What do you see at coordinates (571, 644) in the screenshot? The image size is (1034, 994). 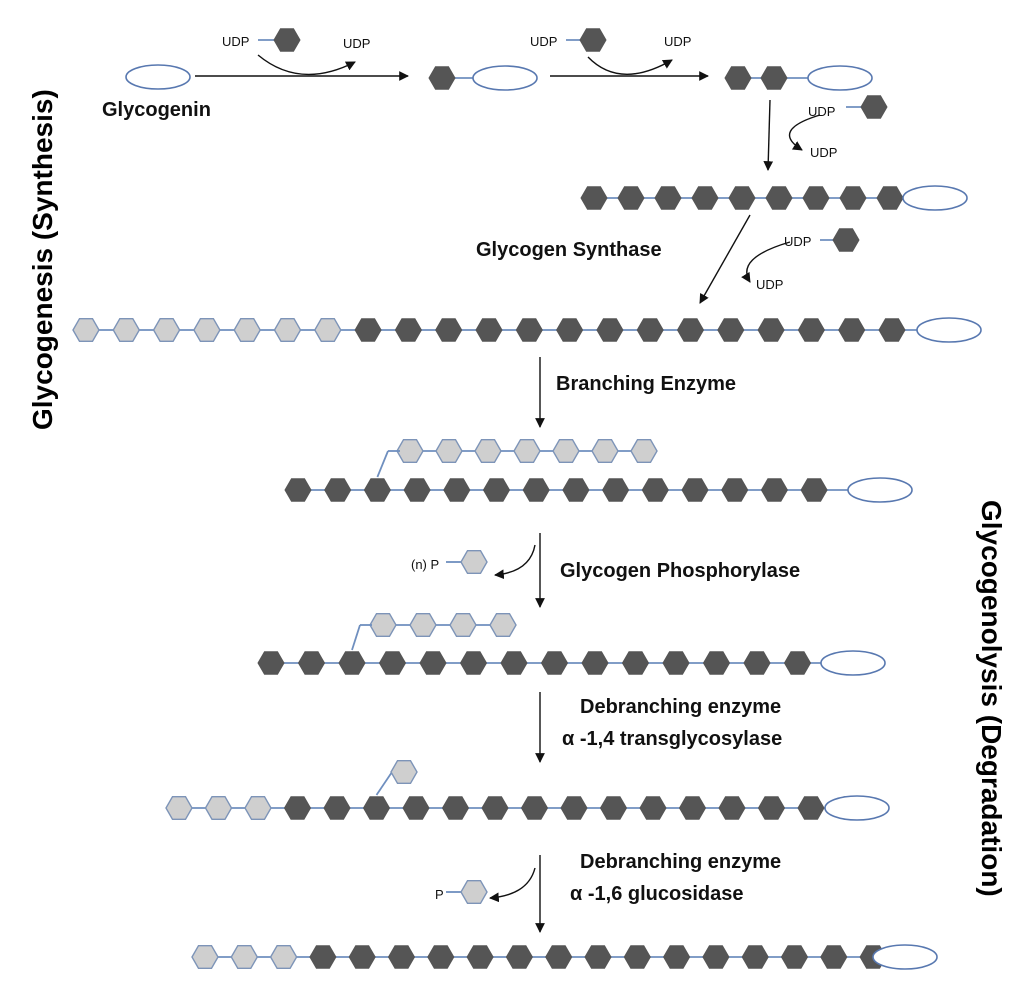 I see `phosphorylase-trimmed-chain` at bounding box center [571, 644].